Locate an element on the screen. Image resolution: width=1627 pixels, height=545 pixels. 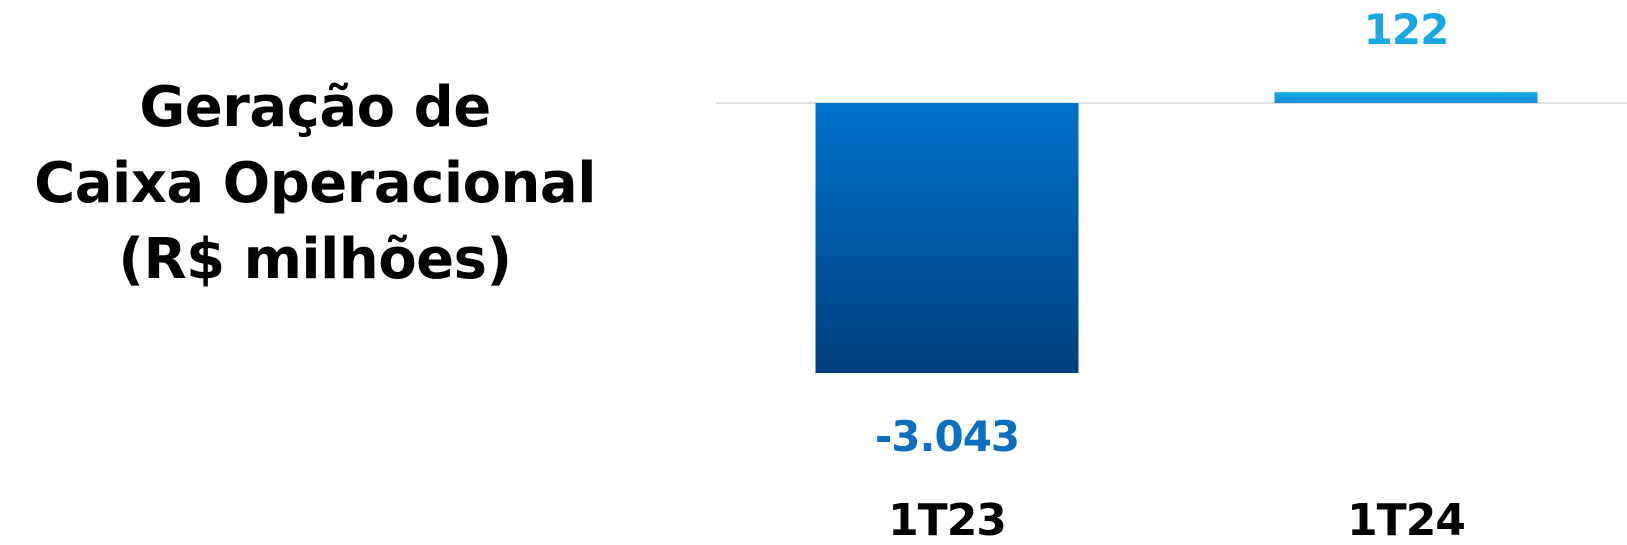
value-label-1t23: -3.043 is located at coordinates (947, 436).